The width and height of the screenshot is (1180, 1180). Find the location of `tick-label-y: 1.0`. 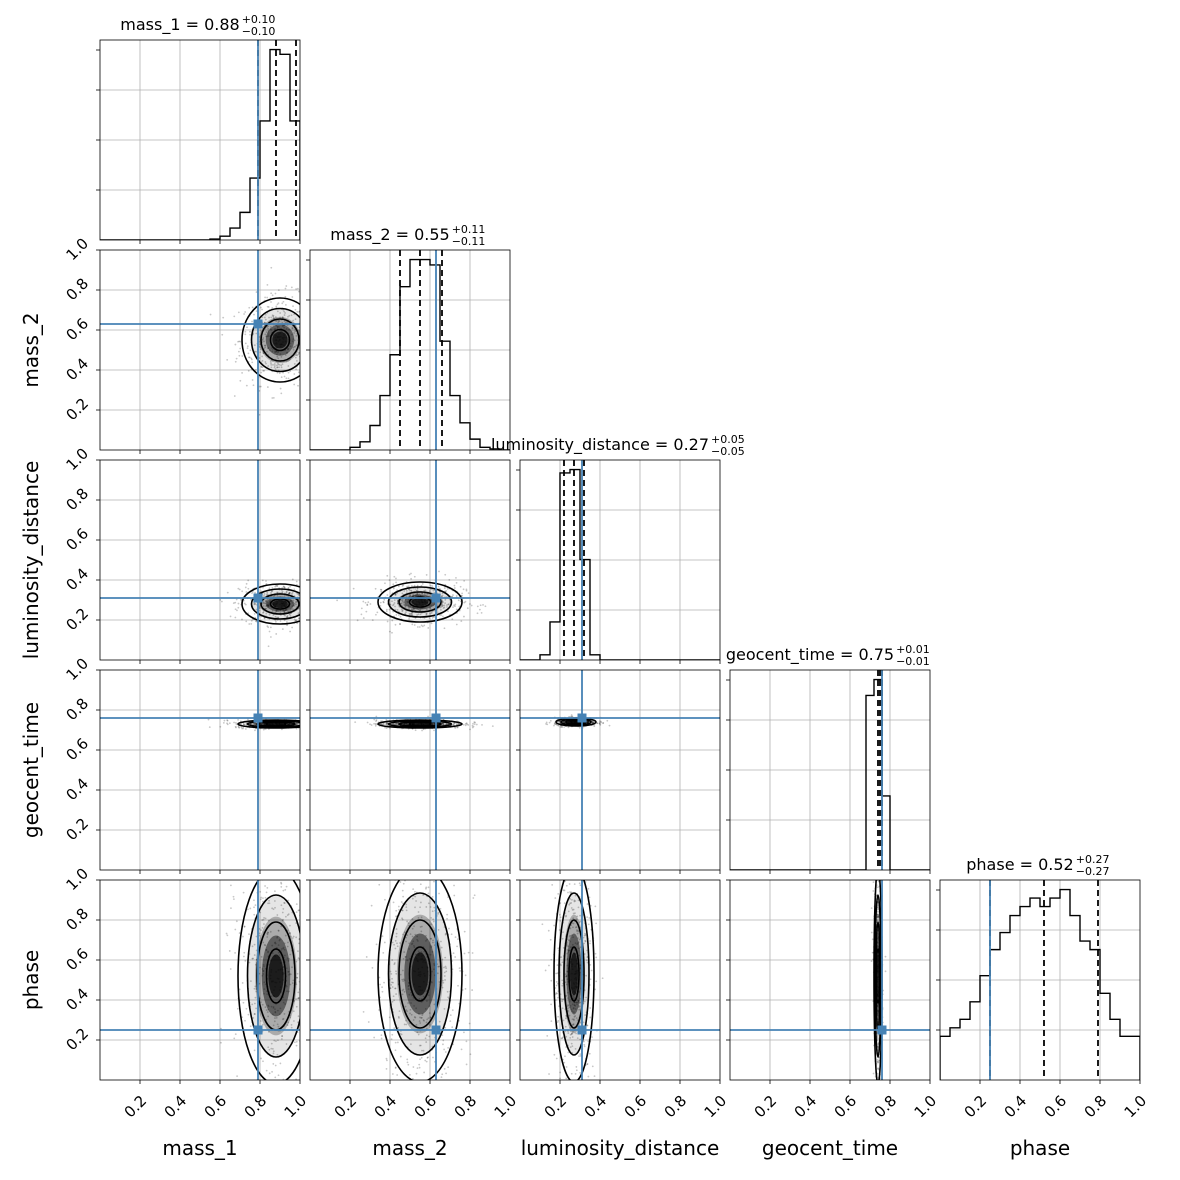

tick-label-y: 1.0 is located at coordinates (77, 459).